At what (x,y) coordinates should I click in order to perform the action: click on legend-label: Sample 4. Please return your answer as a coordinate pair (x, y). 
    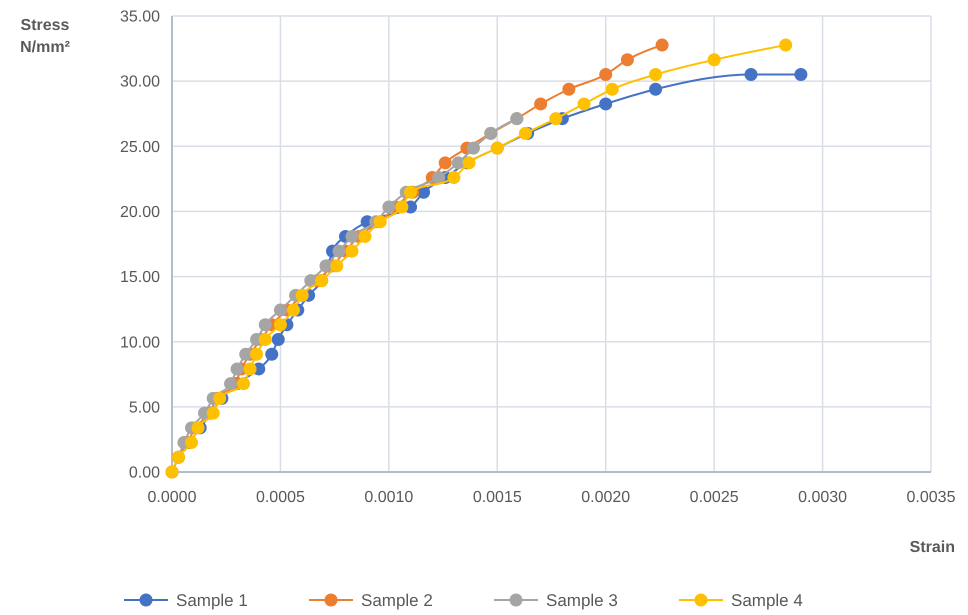
    Looking at the image, I should click on (767, 600).